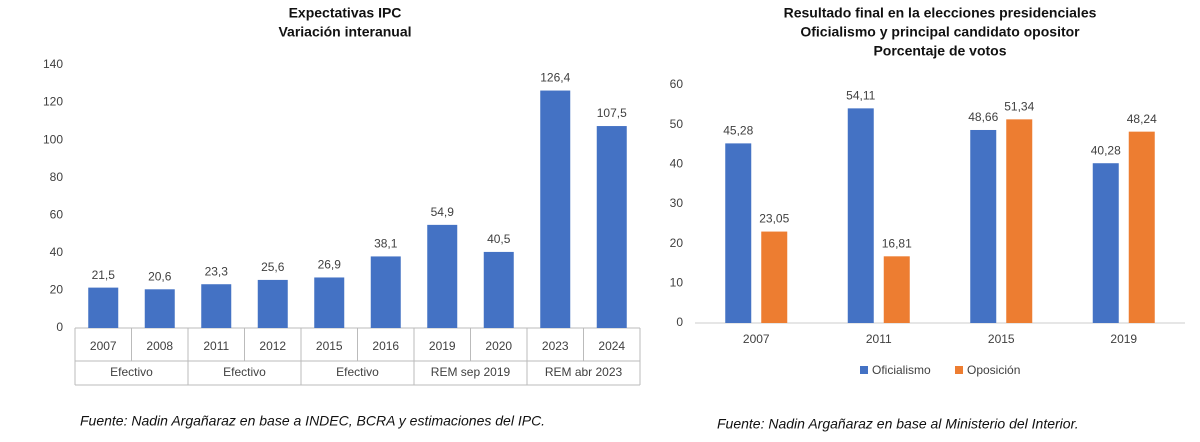 Image resolution: width=1200 pixels, height=442 pixels. What do you see at coordinates (612, 113) in the screenshot?
I see `value-label: 107,5` at bounding box center [612, 113].